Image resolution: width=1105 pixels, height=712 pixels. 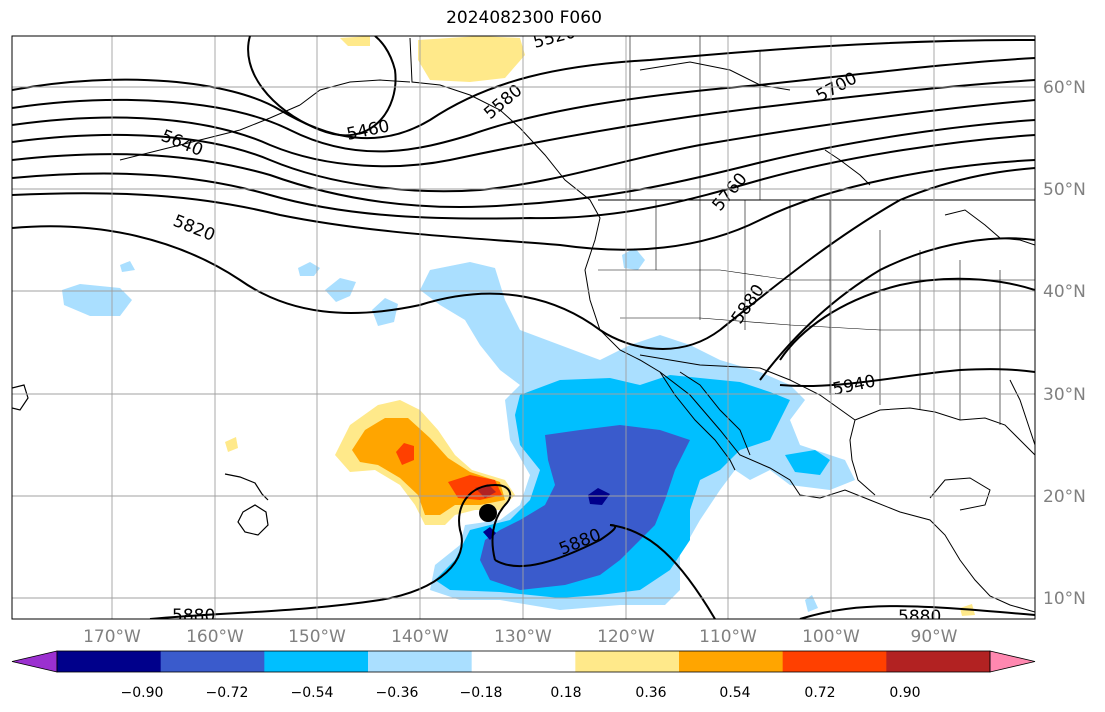 I want to click on lon-label: 170°W, so click(x=112, y=637).